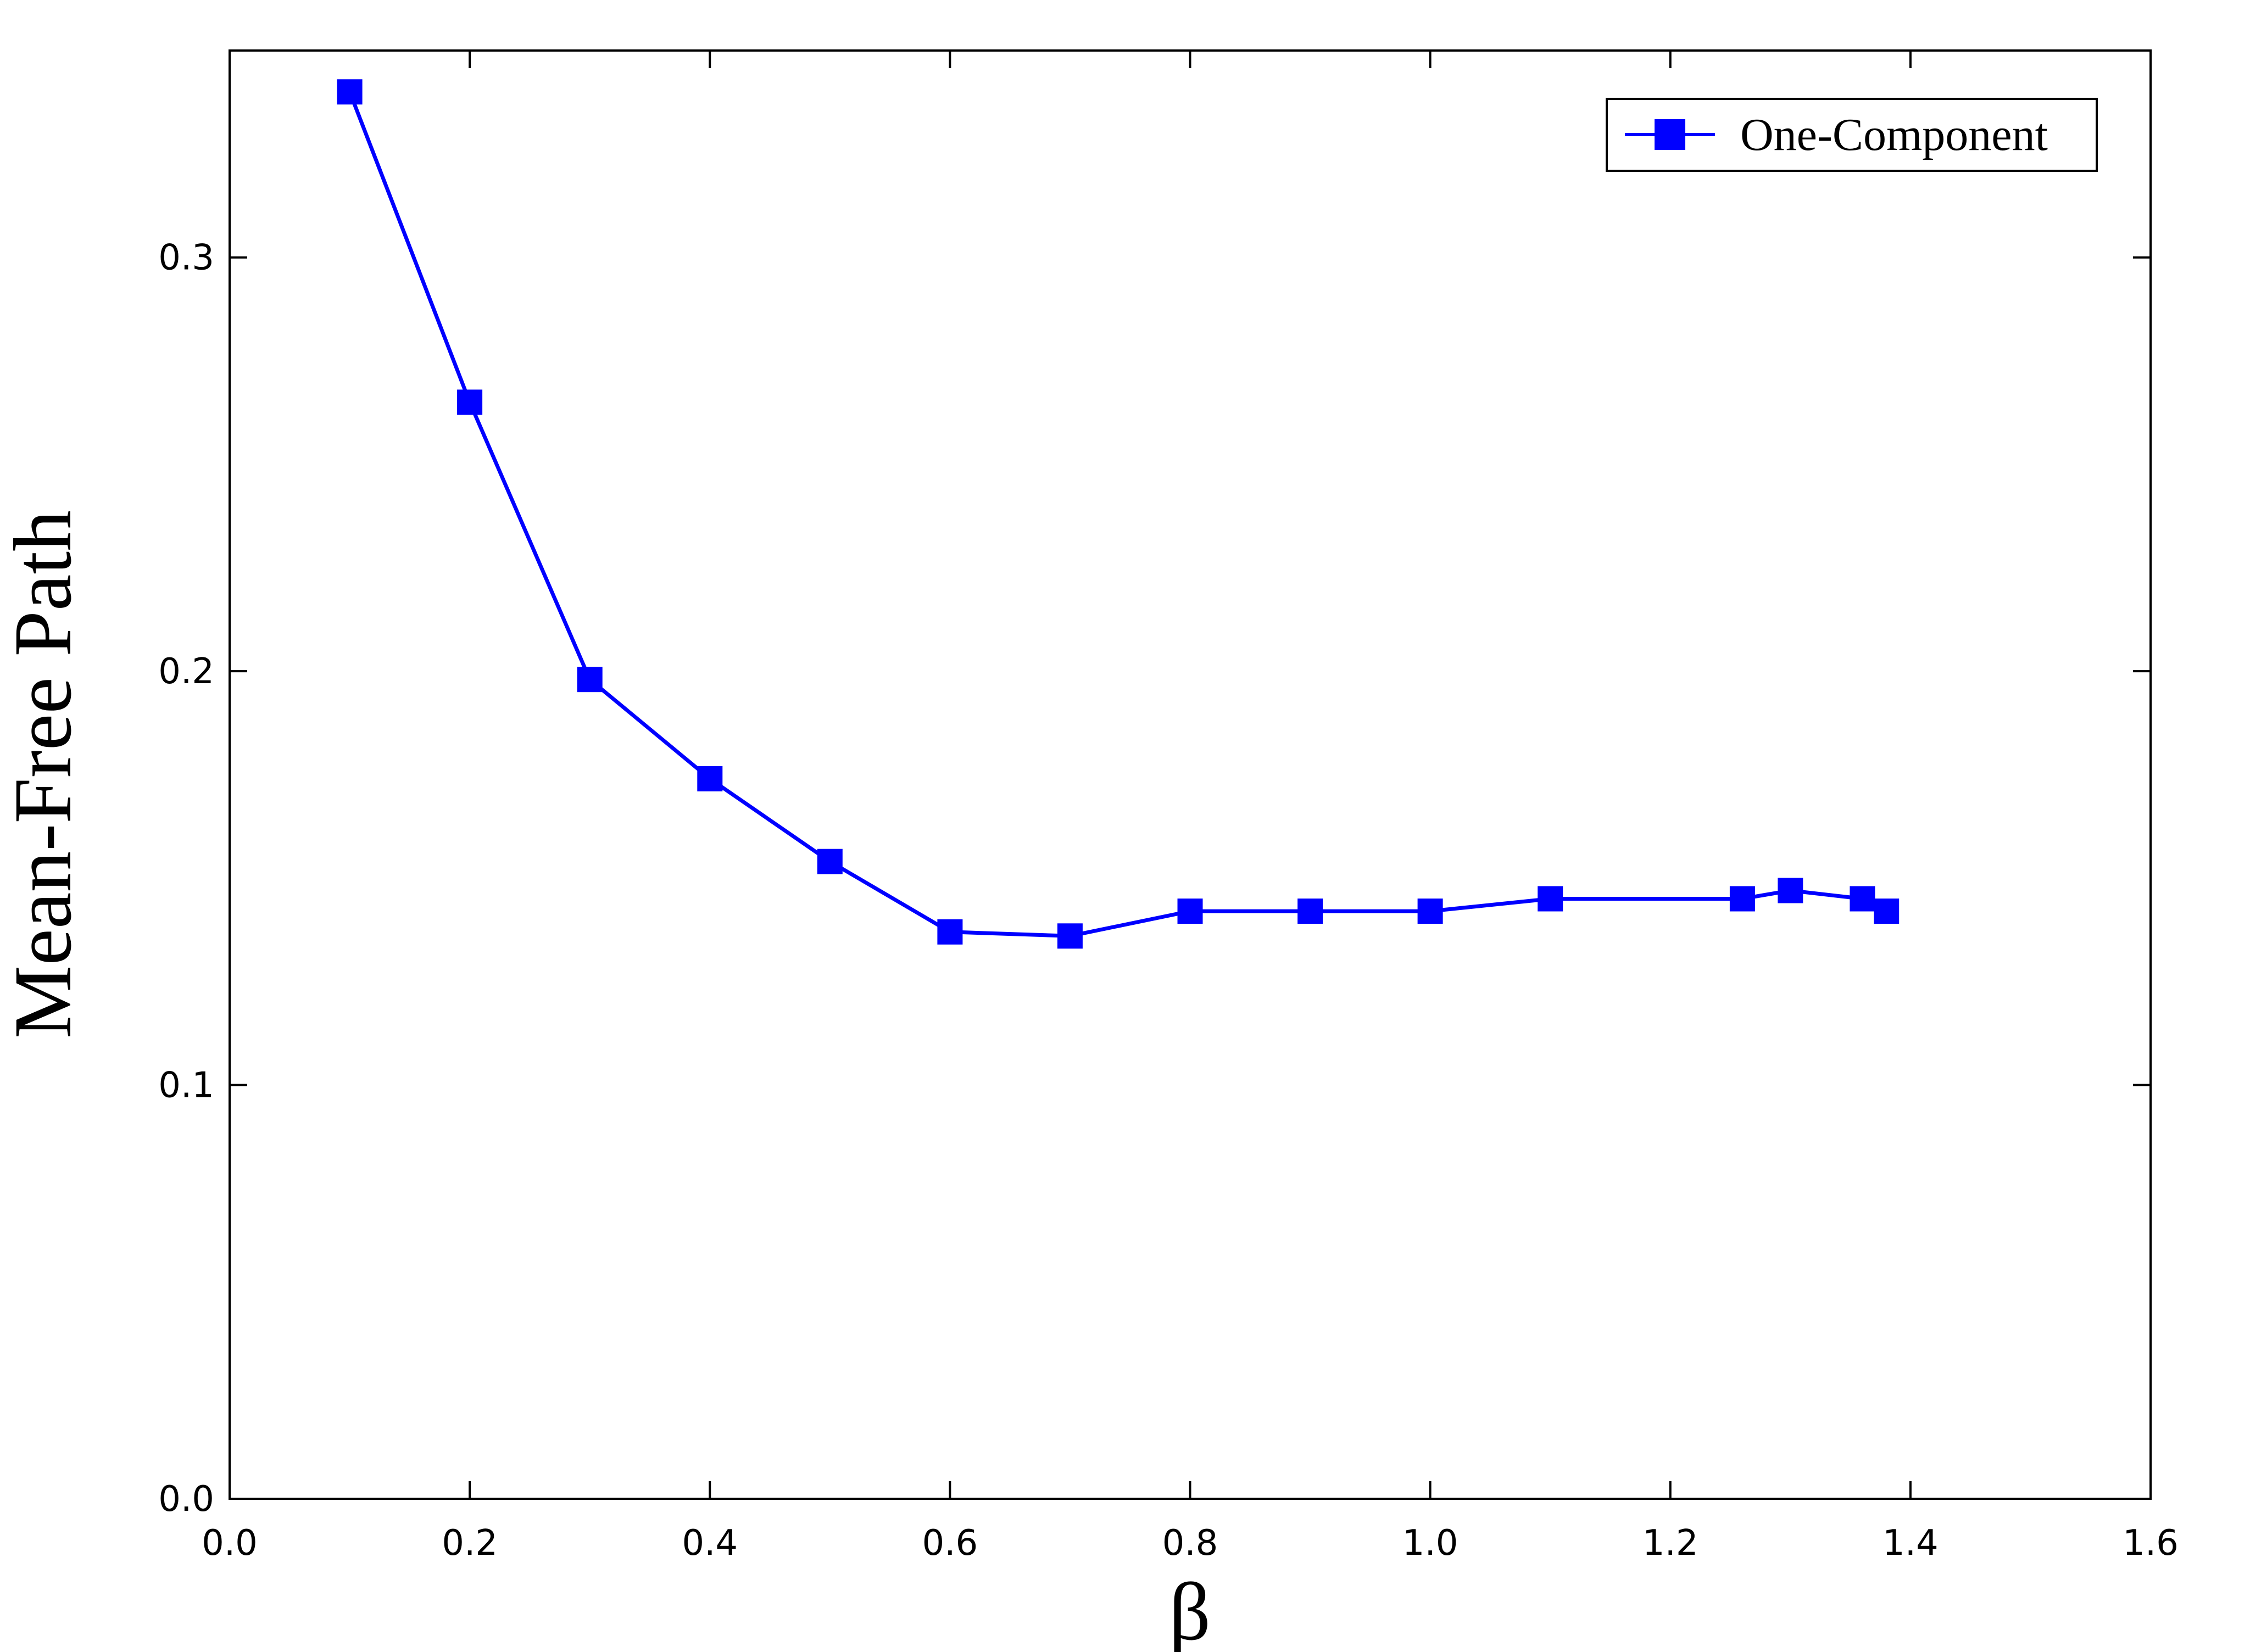 The width and height of the screenshot is (2250, 1652). What do you see at coordinates (1911, 1543) in the screenshot?
I see `x-tick-label: 1.4` at bounding box center [1911, 1543].